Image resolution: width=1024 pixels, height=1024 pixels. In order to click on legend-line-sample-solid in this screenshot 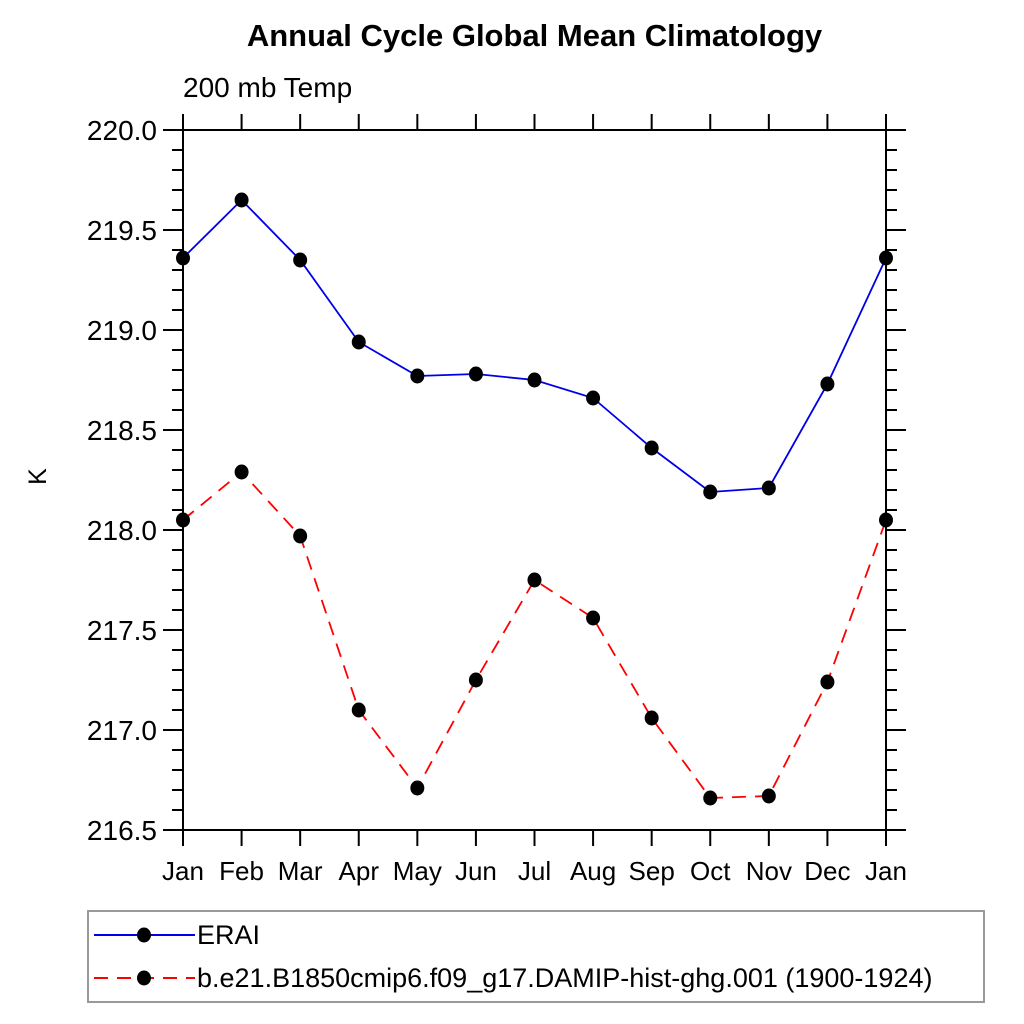, I will do `click(144, 935)`.